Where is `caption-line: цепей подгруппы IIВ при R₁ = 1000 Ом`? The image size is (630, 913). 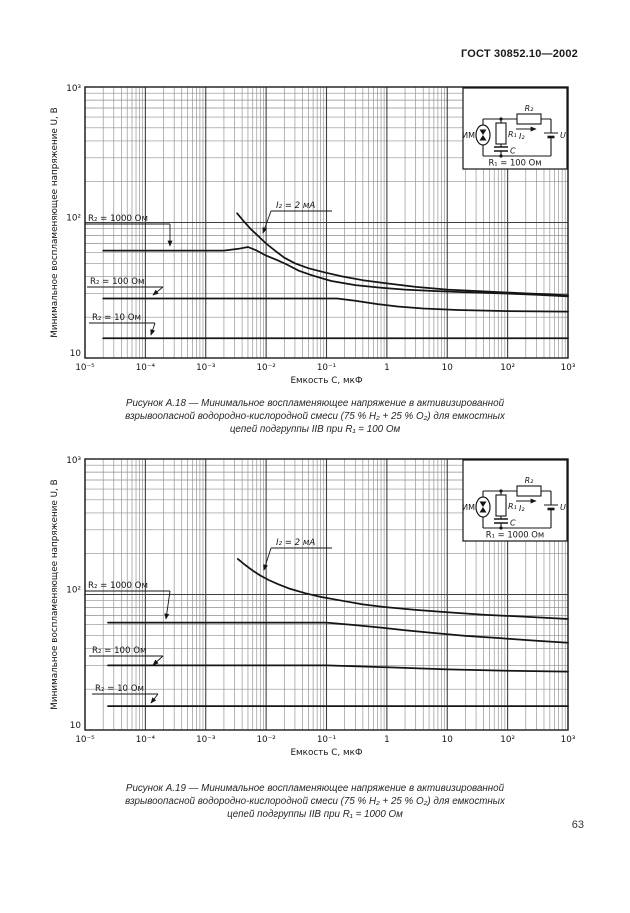
caption-line: цепей подгруппы IIВ при R₁ = 1000 Ом is located at coordinates (315, 814).